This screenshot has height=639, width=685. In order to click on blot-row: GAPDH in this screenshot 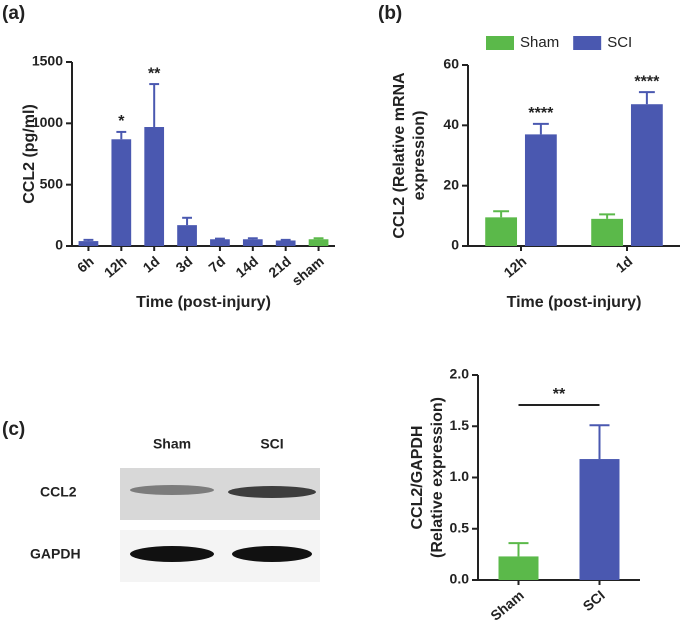, I will do `click(55, 554)`.